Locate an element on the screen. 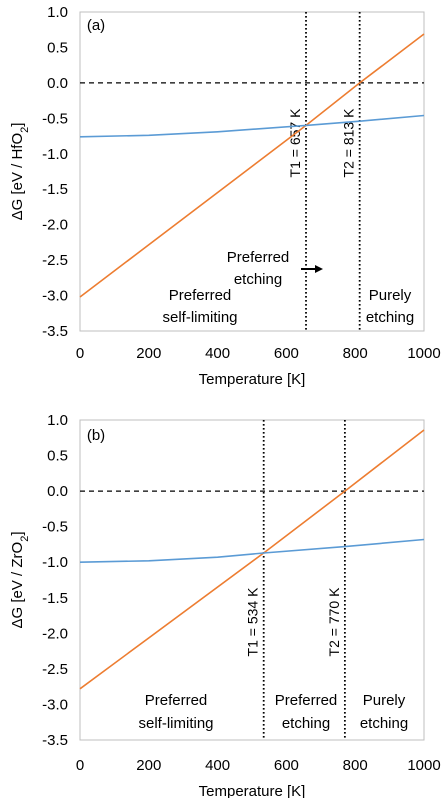 This screenshot has height=798, width=444. y-axis-title: ΔG [eV / HfO2] is located at coordinates (20, 172).